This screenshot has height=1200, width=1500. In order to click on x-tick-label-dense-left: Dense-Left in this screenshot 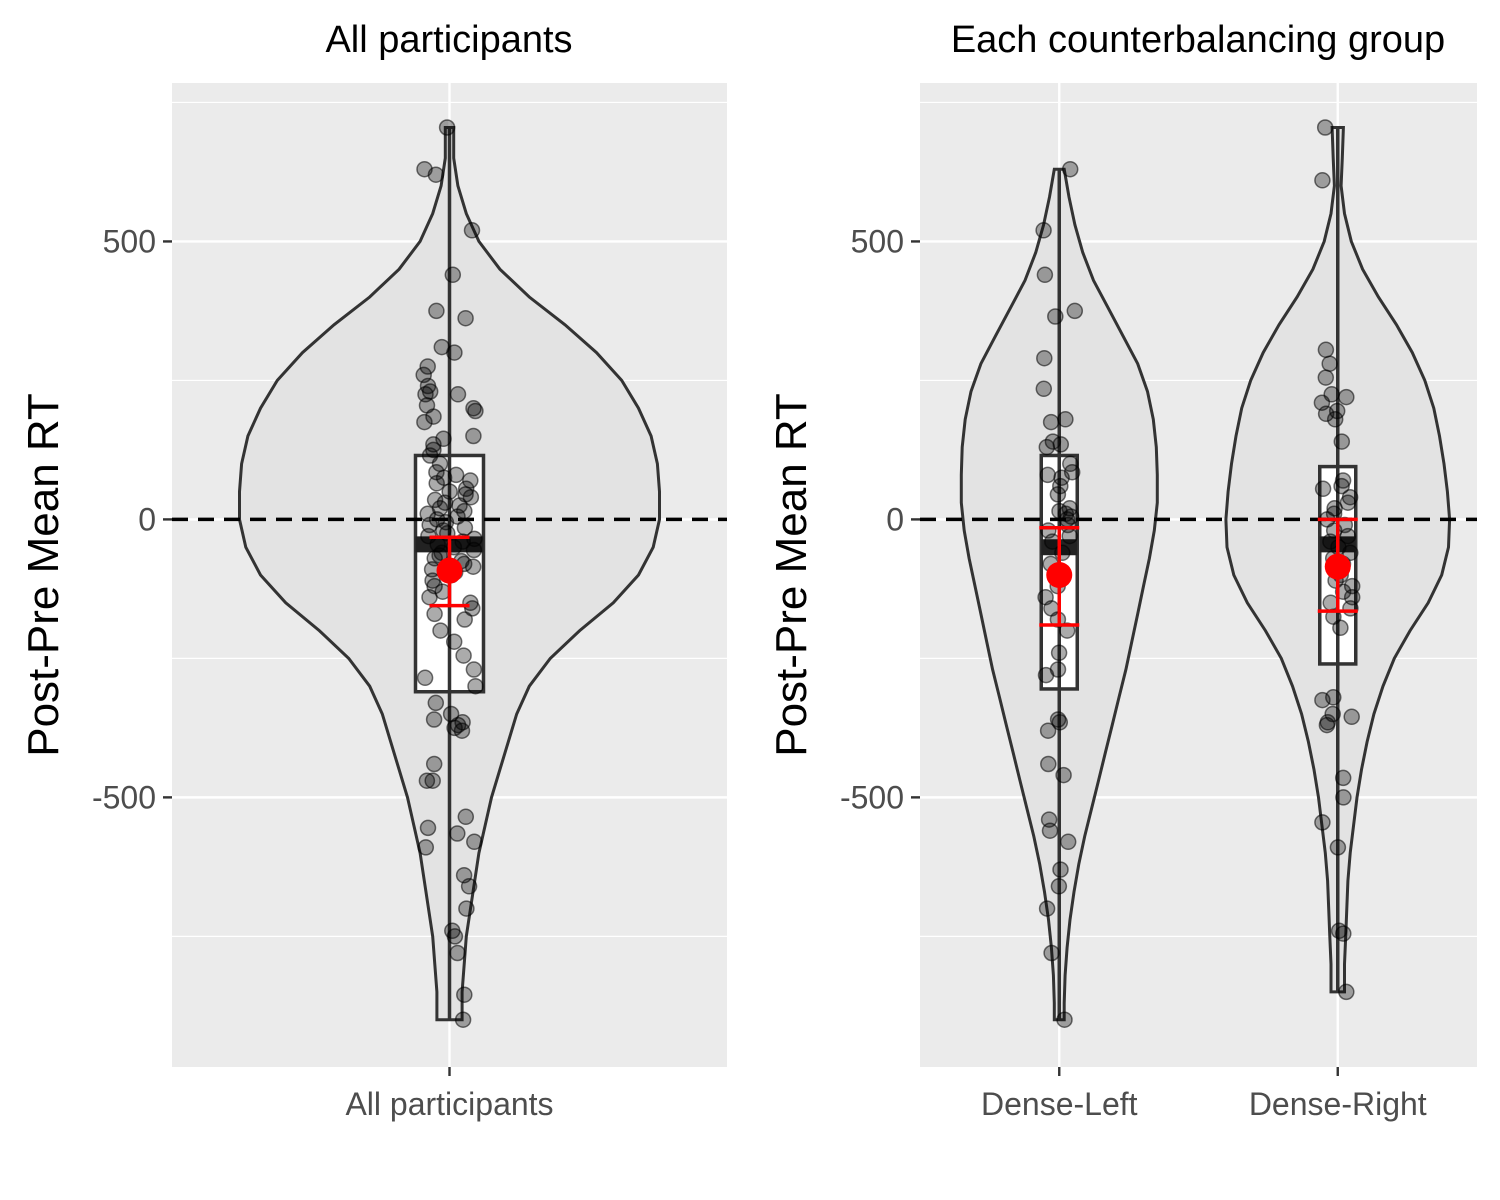, I will do `click(1059, 1104)`.